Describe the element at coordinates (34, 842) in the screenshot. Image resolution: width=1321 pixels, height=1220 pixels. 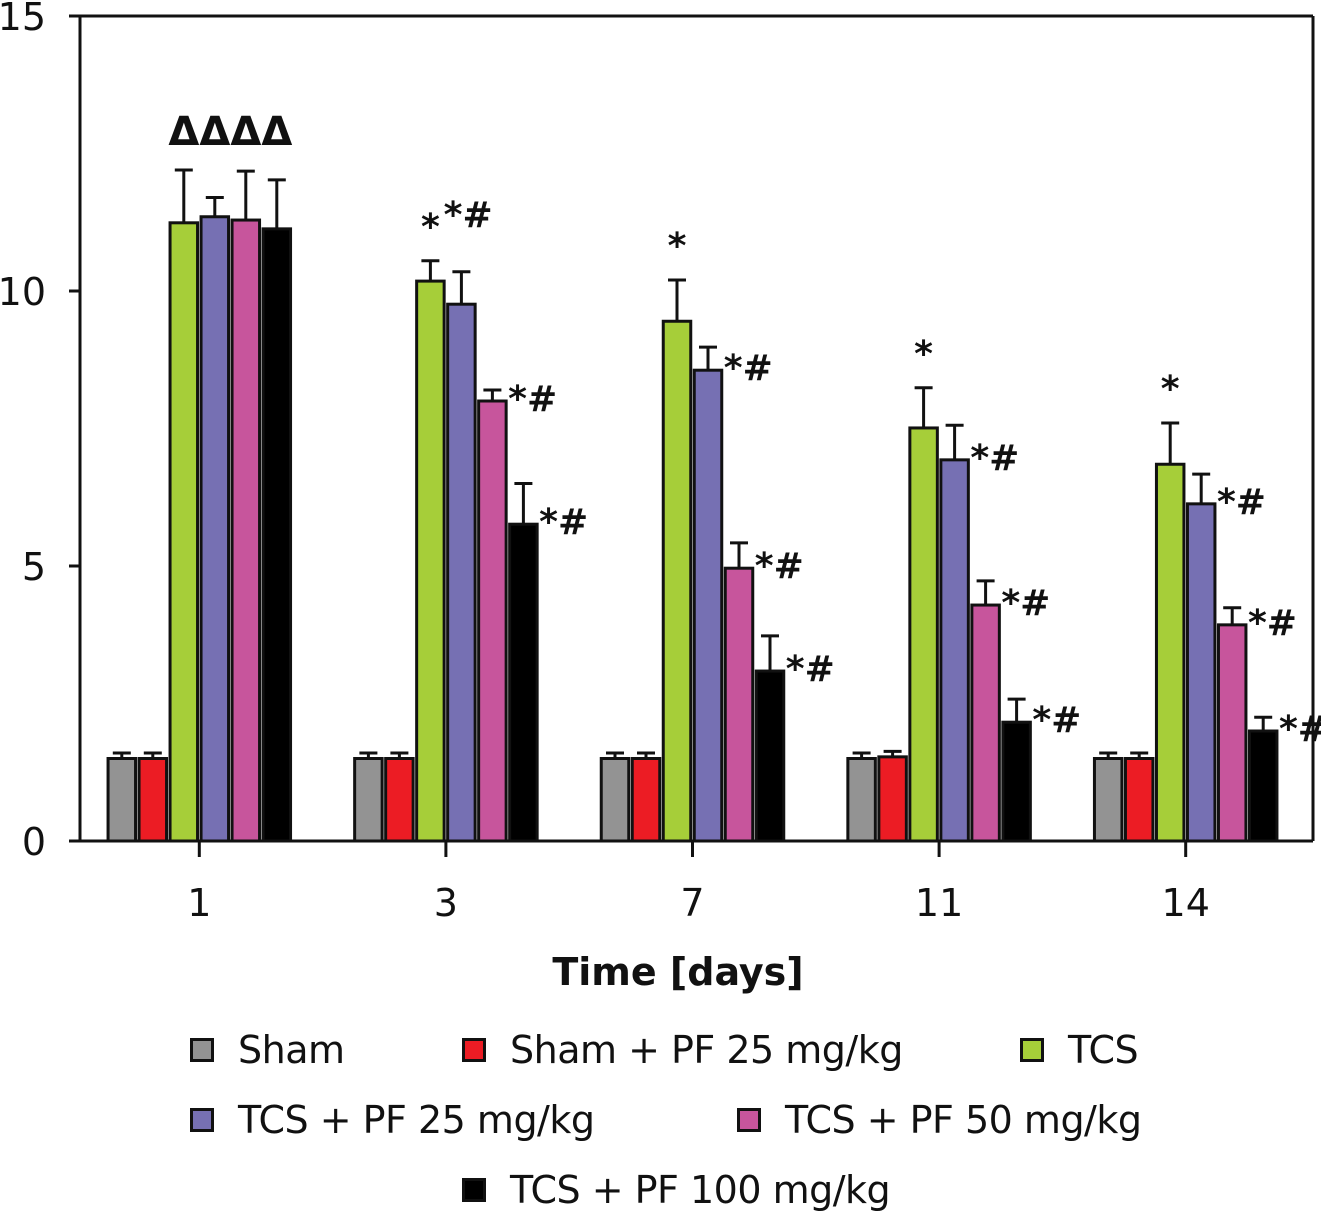
I see `y-tick-label: 0` at that location.